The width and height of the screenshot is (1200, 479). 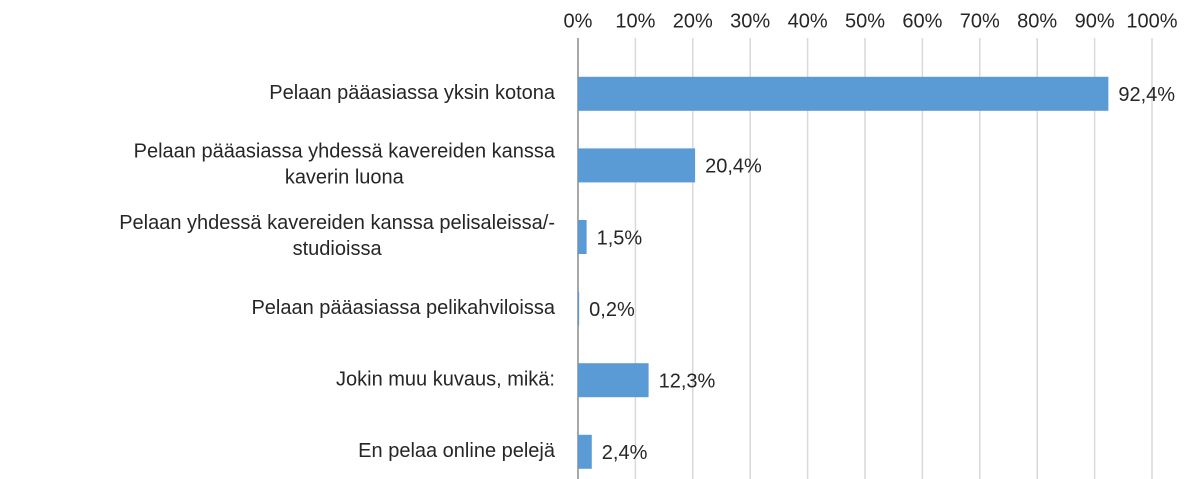 I want to click on x-tick-label: 20%, so click(x=693, y=21).